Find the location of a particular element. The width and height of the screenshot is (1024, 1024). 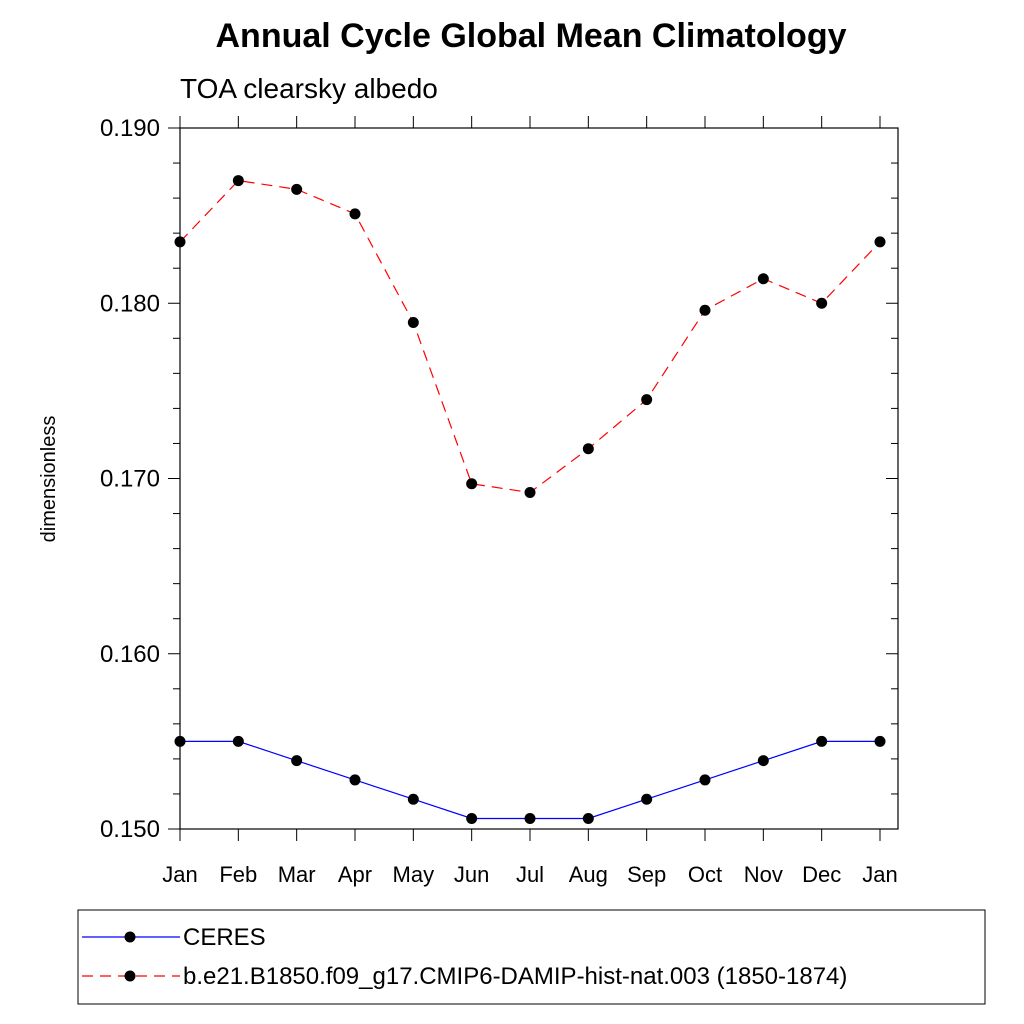

x-tick-label: Mar is located at coordinates (297, 874).